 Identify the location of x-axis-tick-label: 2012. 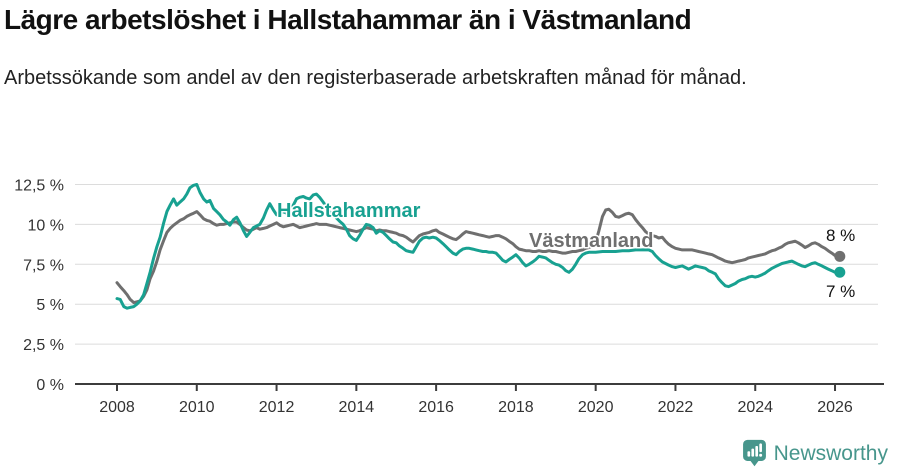
(277, 407).